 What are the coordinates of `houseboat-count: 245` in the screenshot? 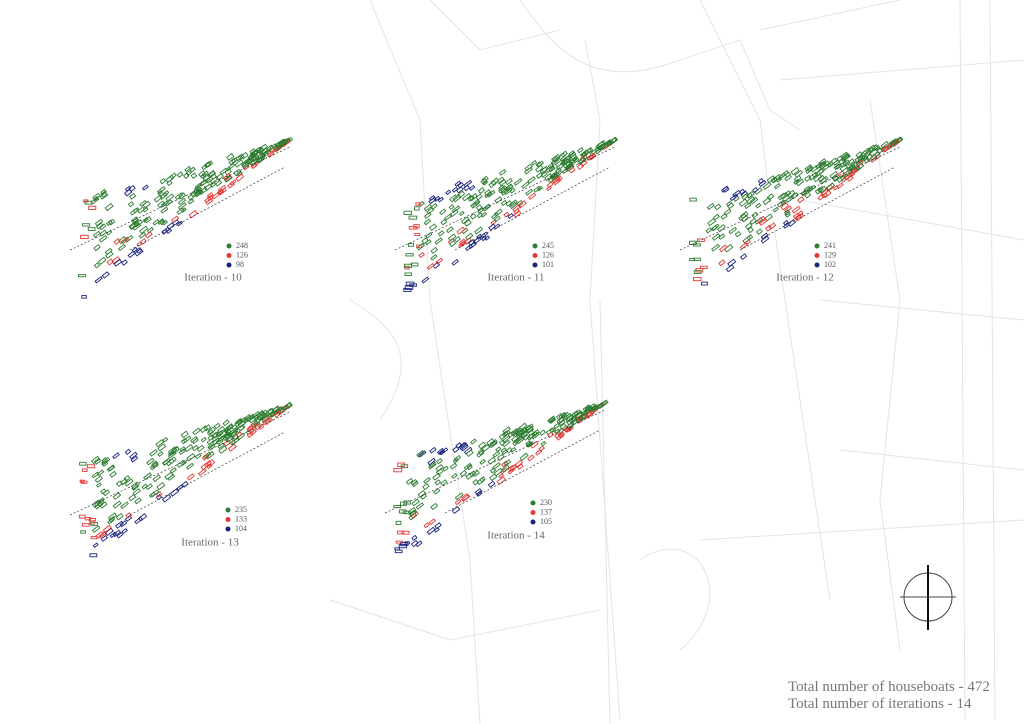 It's located at (548, 245).